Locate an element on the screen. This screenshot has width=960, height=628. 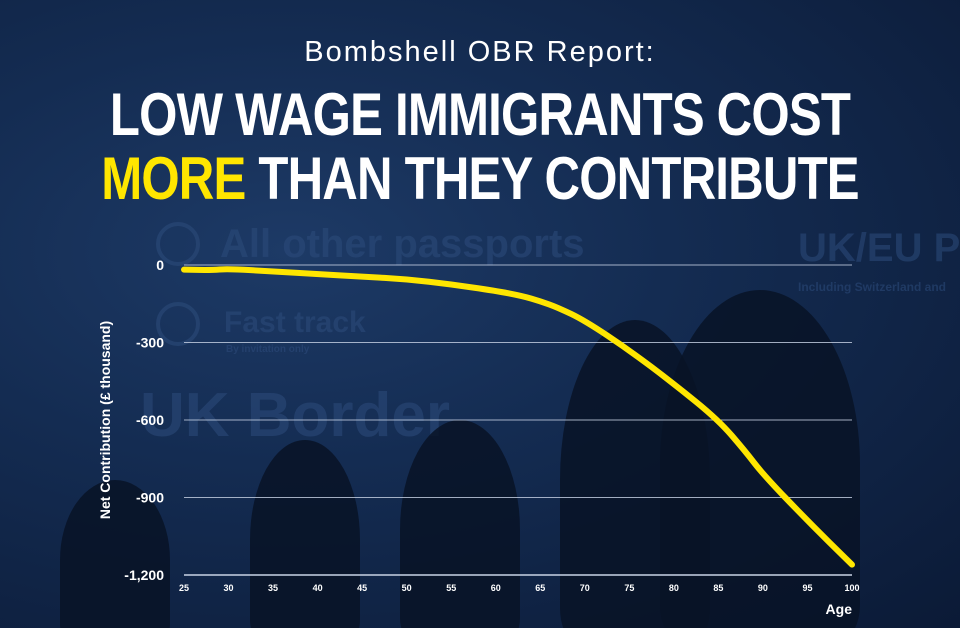
x-tick-label: 75 is located at coordinates (629, 588).